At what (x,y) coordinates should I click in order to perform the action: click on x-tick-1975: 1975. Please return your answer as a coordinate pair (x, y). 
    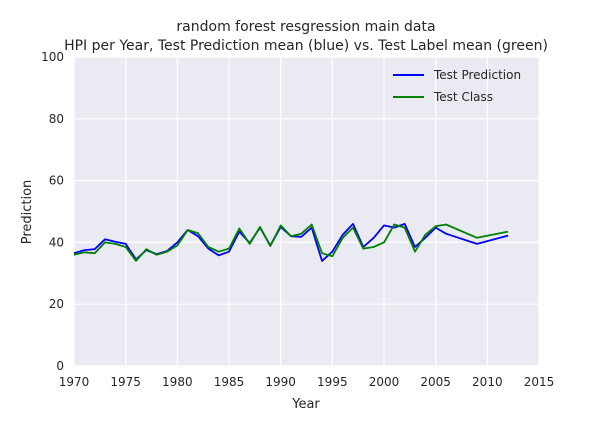
    Looking at the image, I should click on (125, 382).